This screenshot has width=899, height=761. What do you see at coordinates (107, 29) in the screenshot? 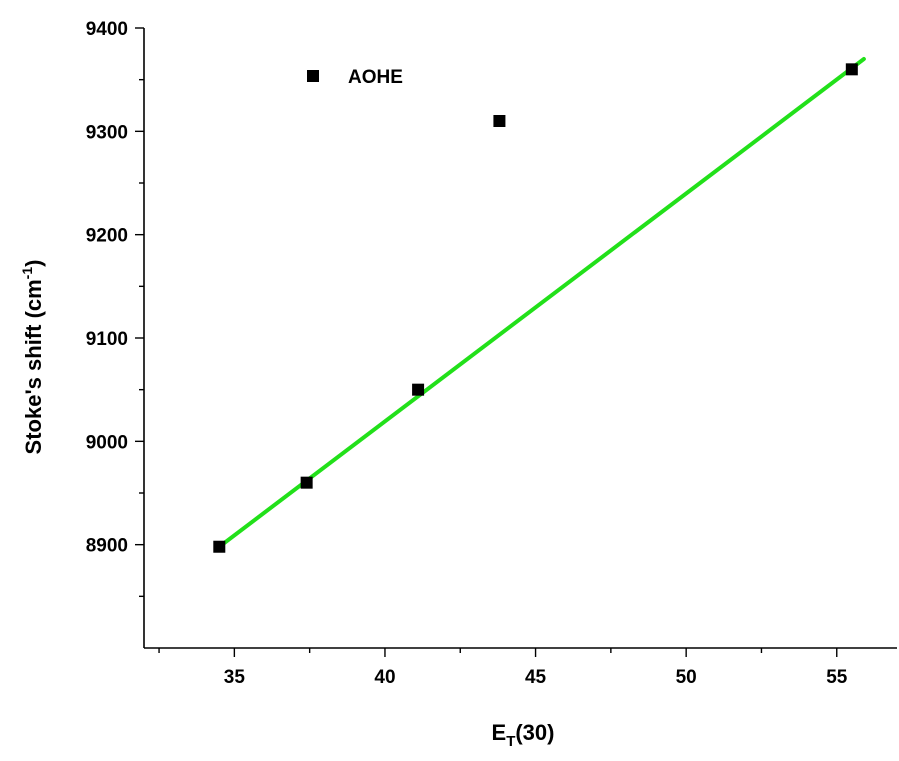
I see `y-tick-label: 9400` at bounding box center [107, 29].